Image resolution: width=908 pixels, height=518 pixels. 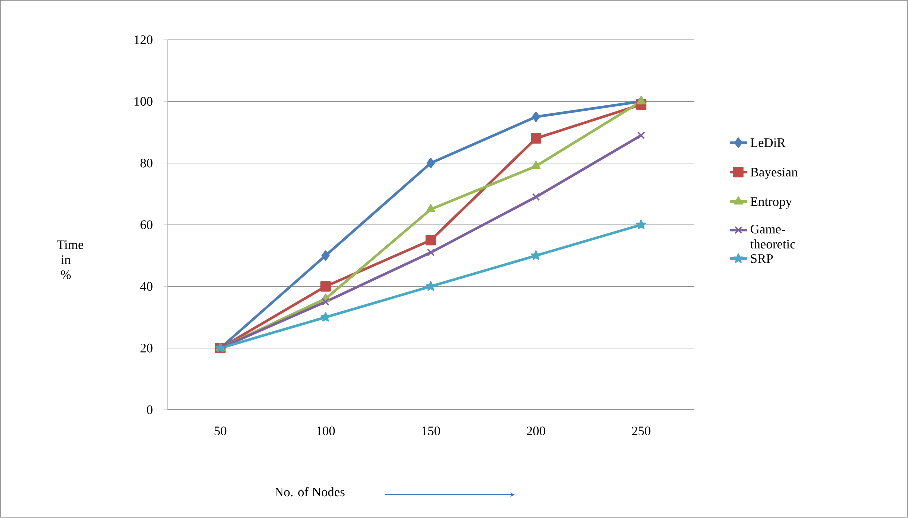 What do you see at coordinates (146, 287) in the screenshot?
I see `y-tick-label: 40` at bounding box center [146, 287].